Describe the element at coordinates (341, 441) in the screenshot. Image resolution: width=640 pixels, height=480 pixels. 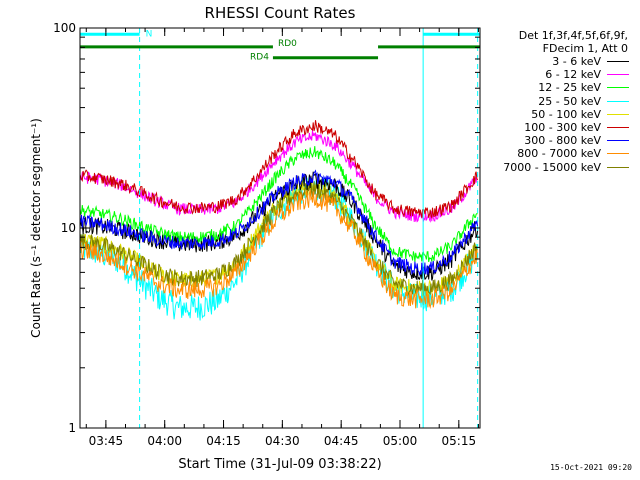
I see `x-tick-label: 04:45` at that location.